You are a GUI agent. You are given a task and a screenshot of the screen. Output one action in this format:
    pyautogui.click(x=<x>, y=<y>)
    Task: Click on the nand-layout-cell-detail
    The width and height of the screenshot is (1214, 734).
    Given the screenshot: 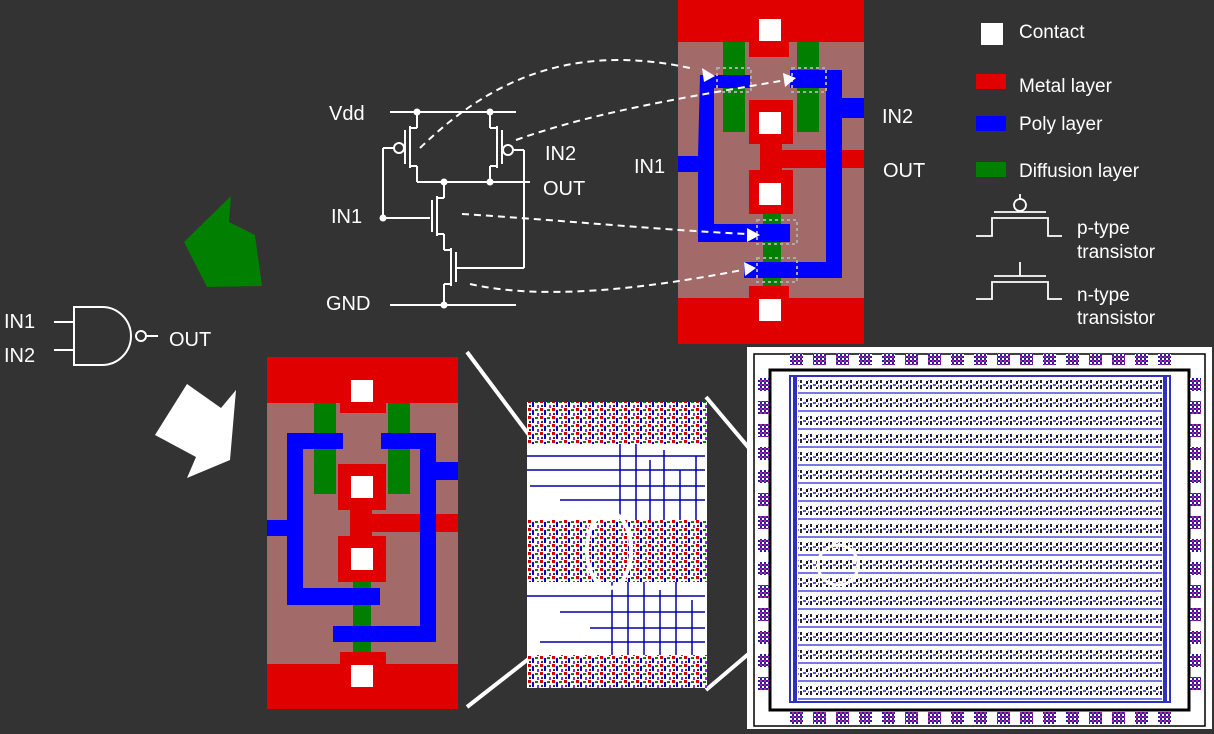 What is the action you would take?
    pyautogui.click(x=771, y=172)
    